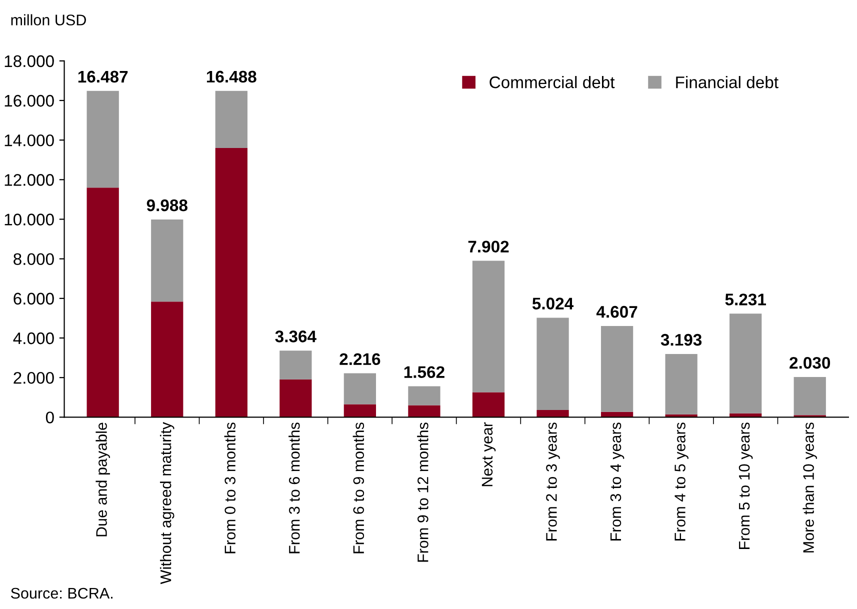  I want to click on y-tick-label: 14.000, so click(29, 140).